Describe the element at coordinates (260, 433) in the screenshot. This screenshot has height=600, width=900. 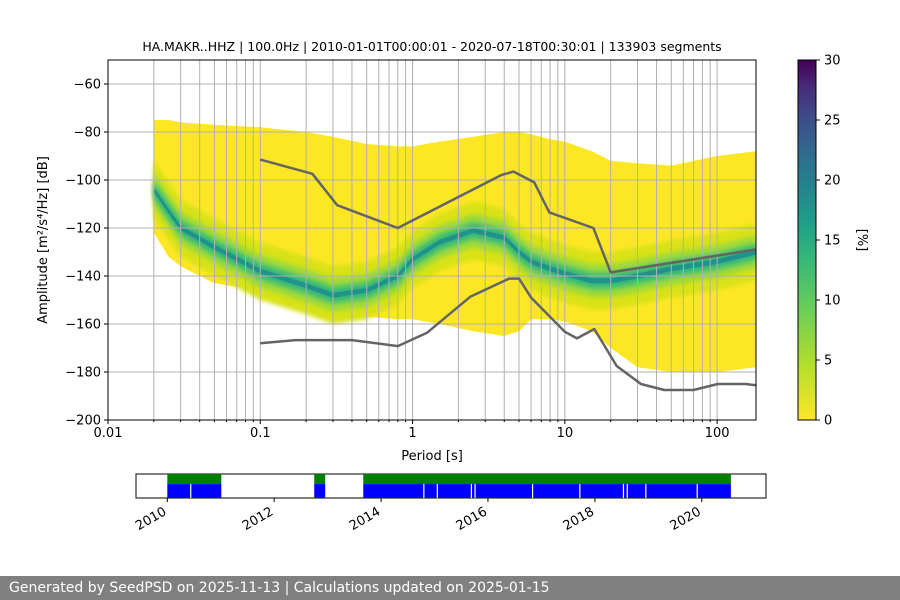
I see `x-tick-label: 0.1` at that location.